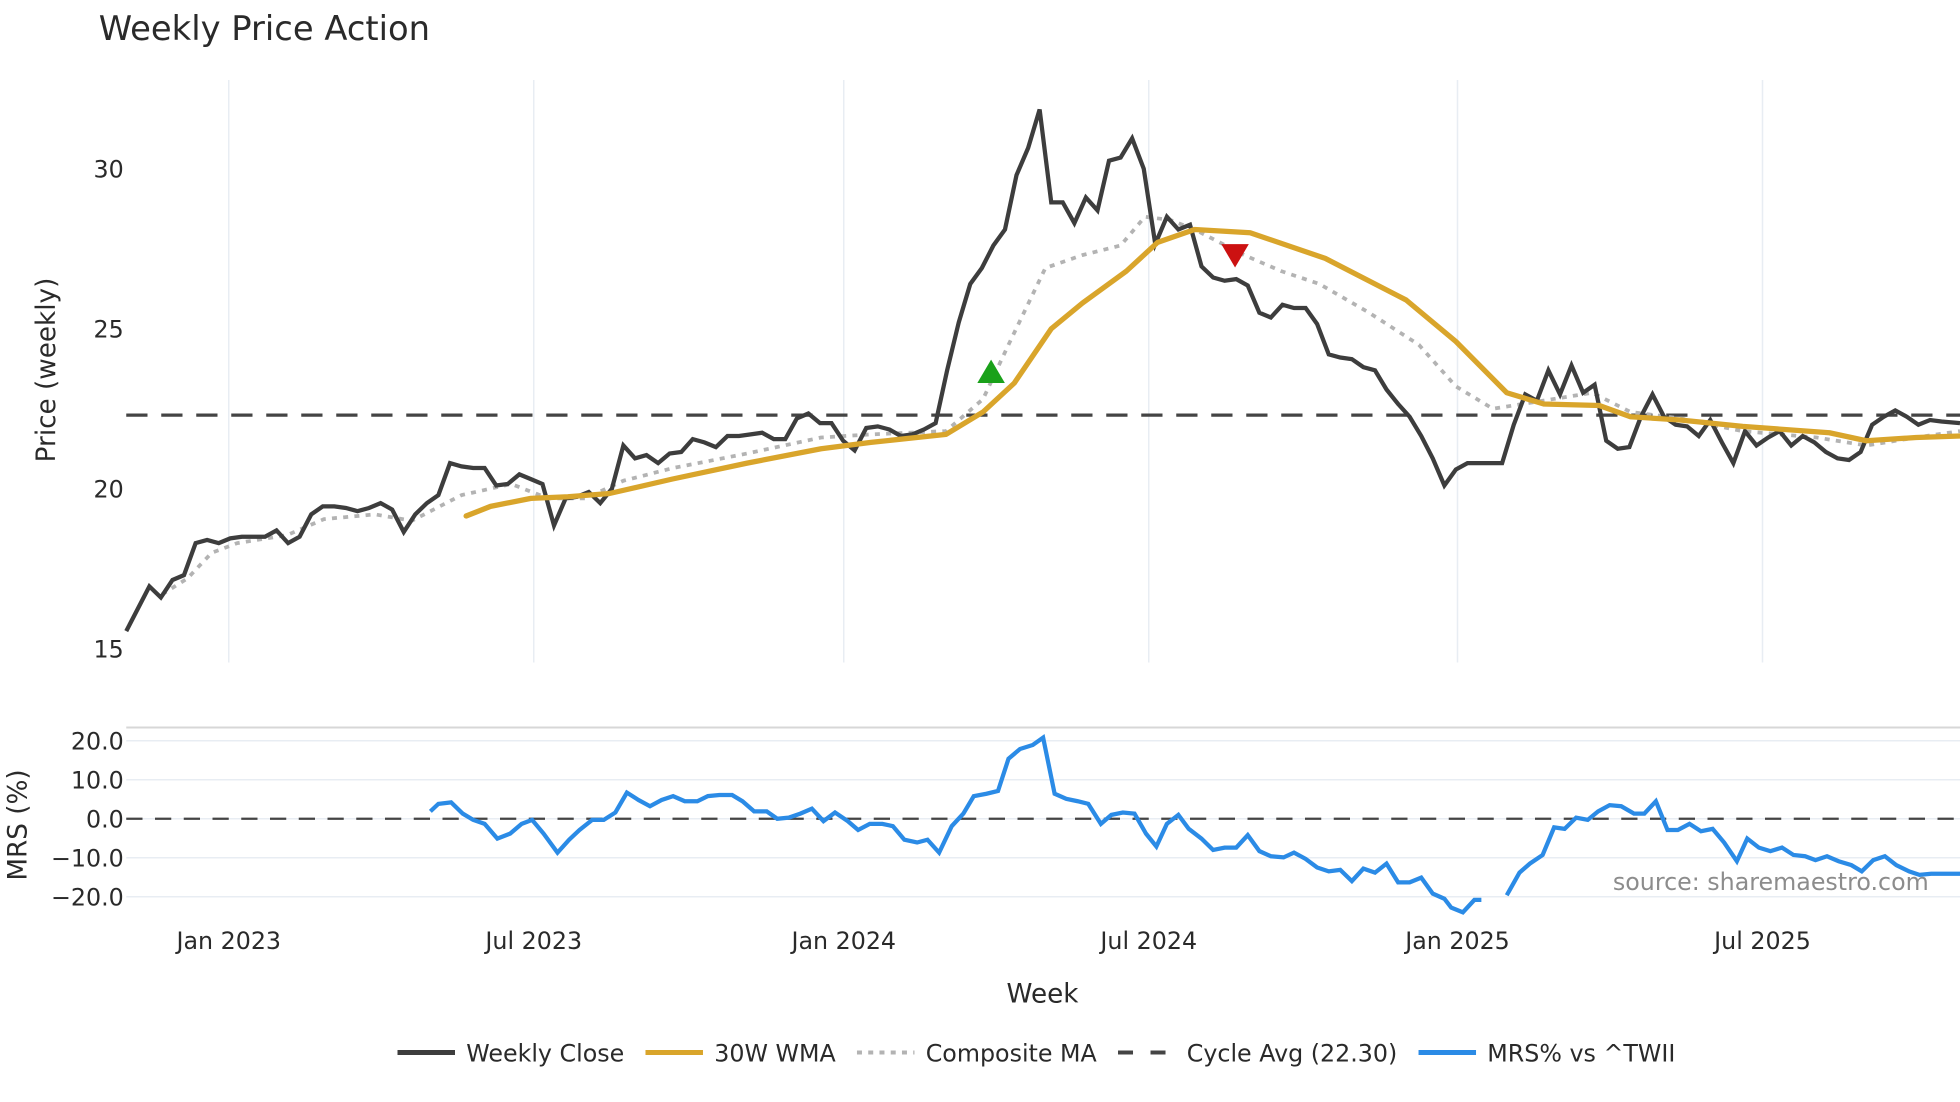  I want to click on price-y-ticks: 15 20 25 30, so click(109, 410).